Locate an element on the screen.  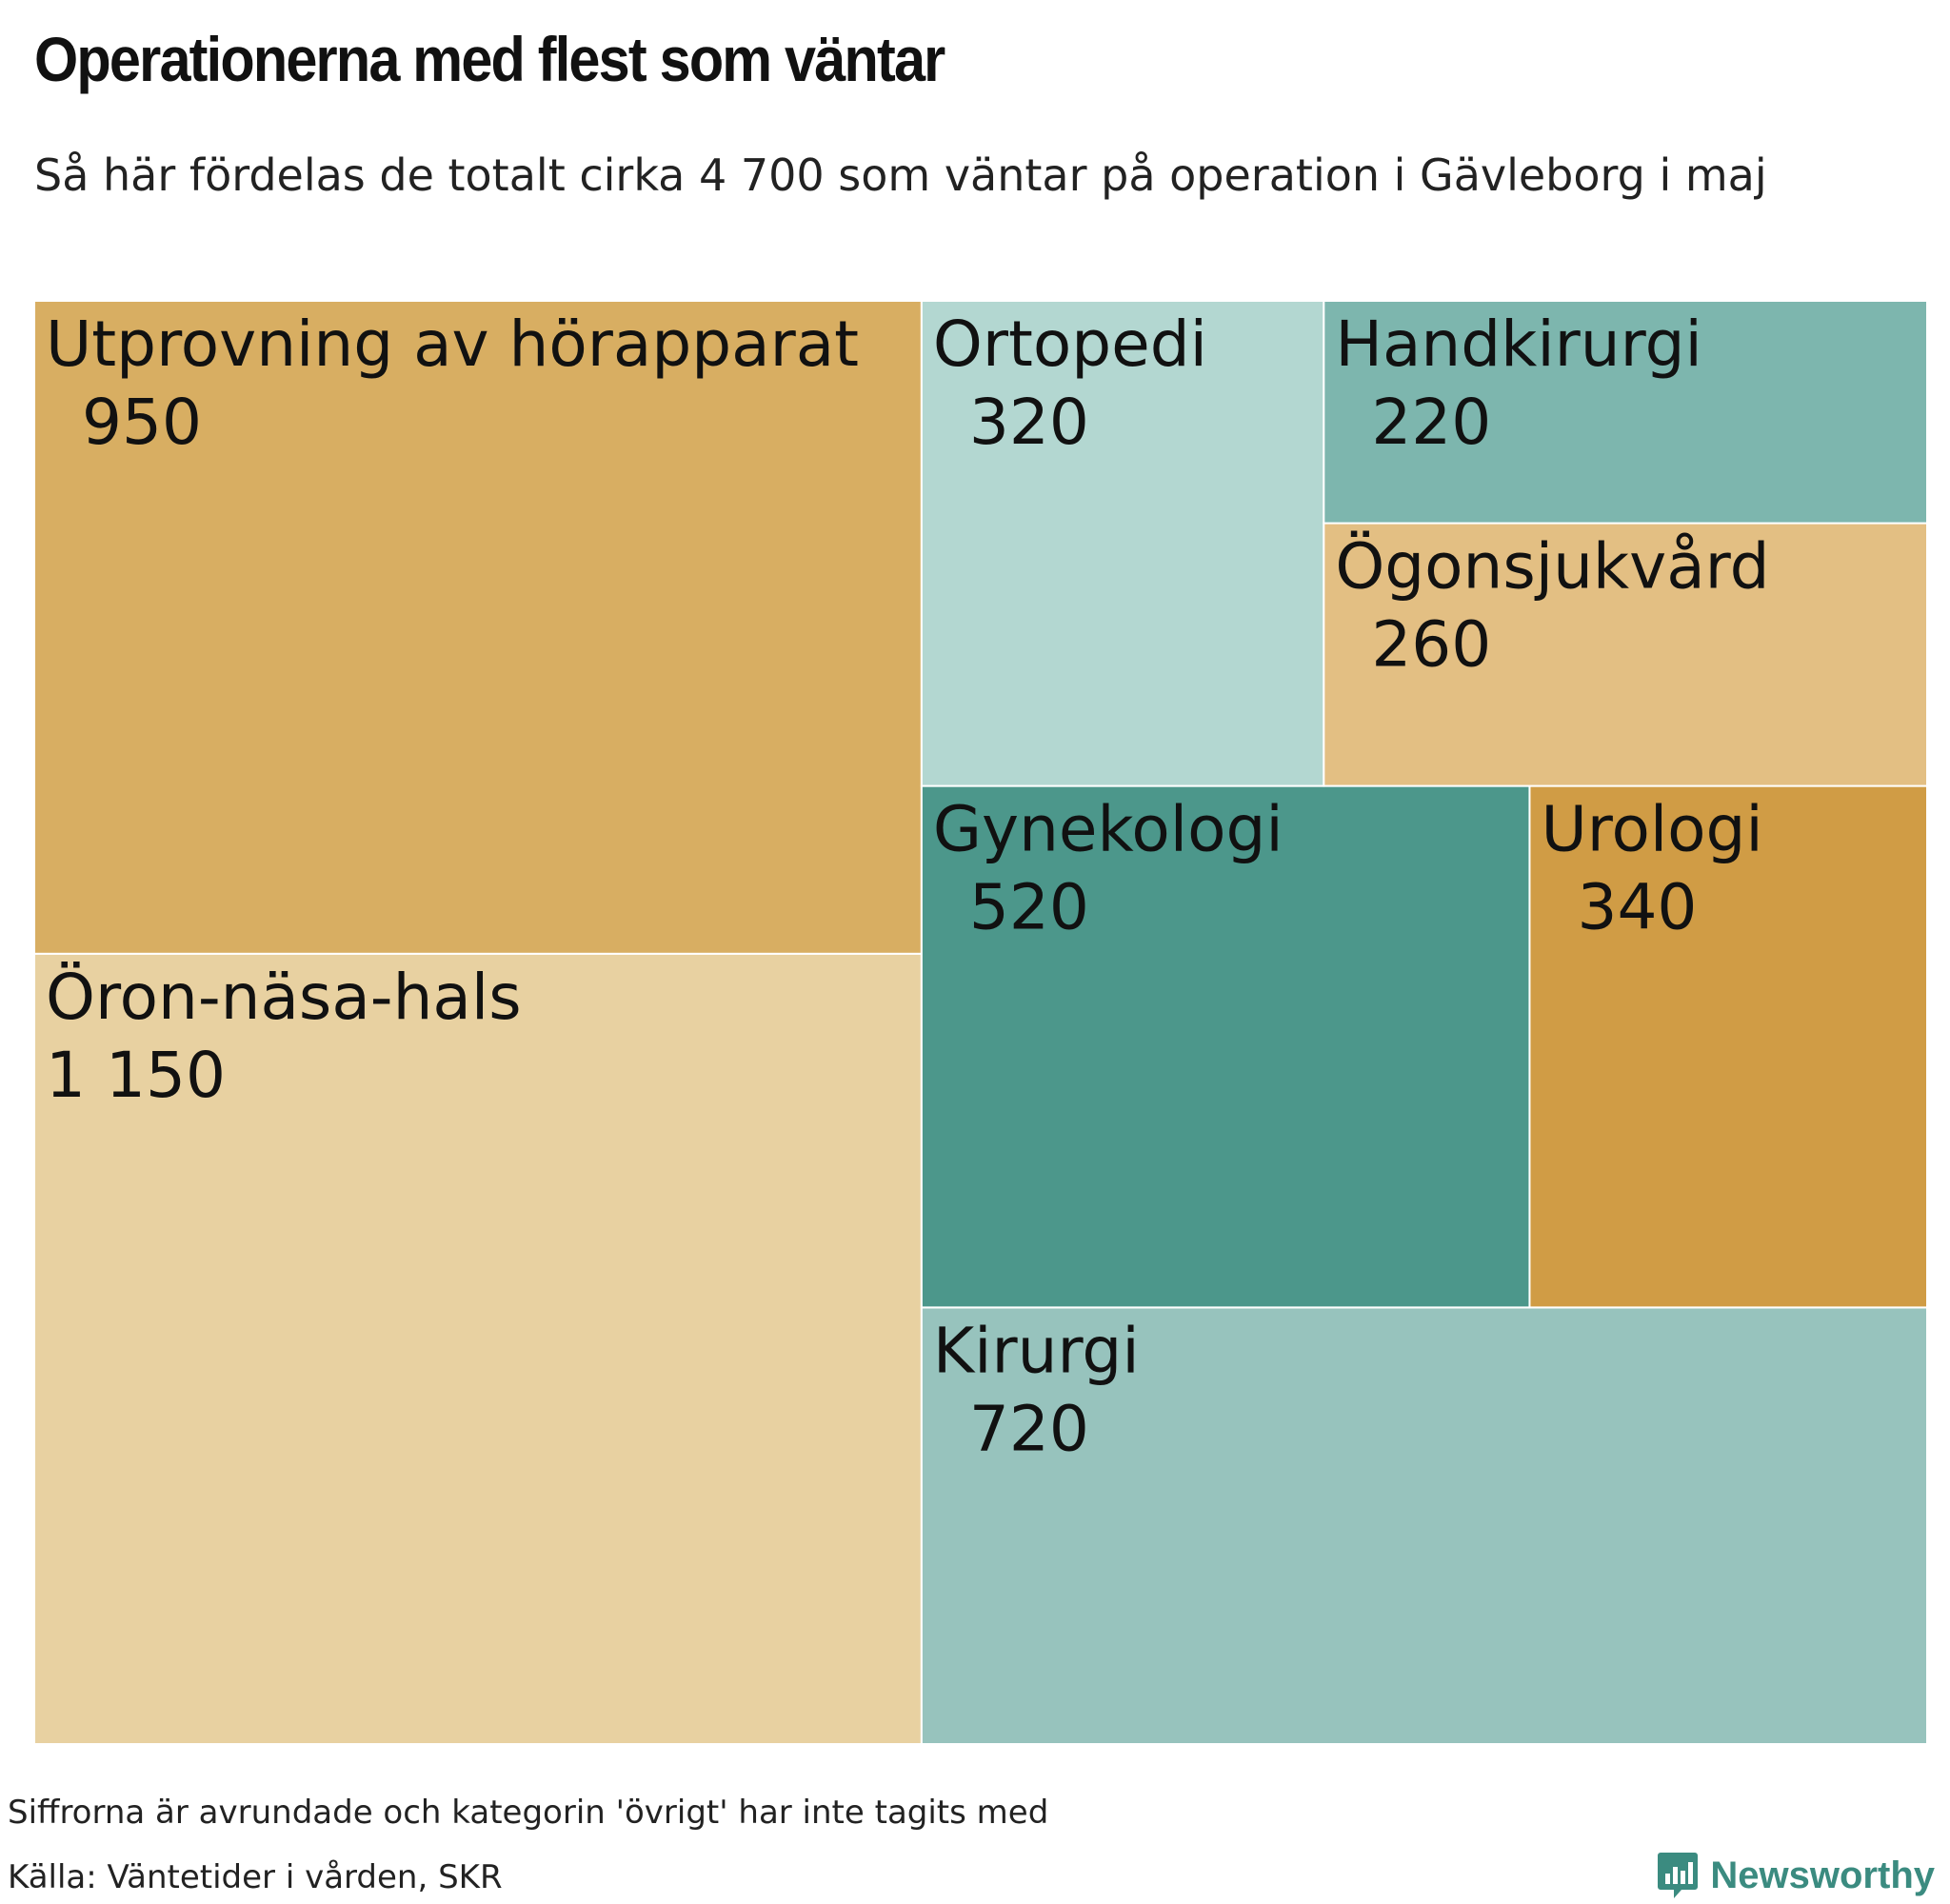
treemap-value: 950 is located at coordinates (142, 422).